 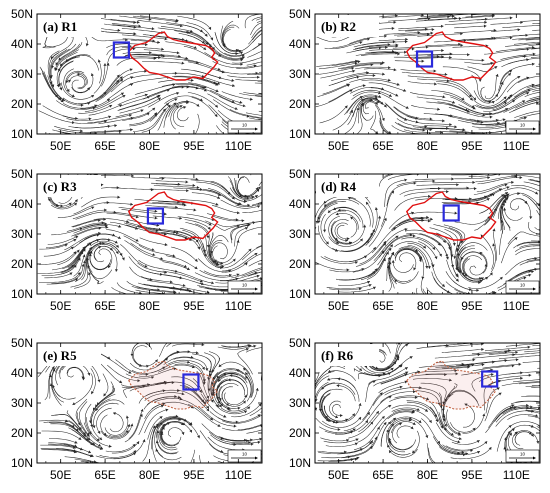 I want to click on reference-vector-head, so click(x=256, y=129).